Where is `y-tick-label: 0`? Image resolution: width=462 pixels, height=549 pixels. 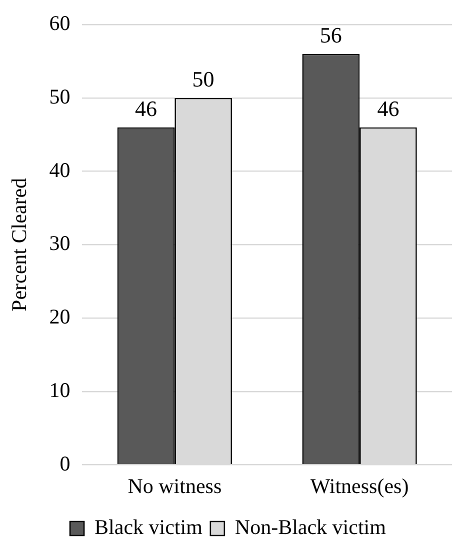
y-tick-label: 0 is located at coordinates (65, 463).